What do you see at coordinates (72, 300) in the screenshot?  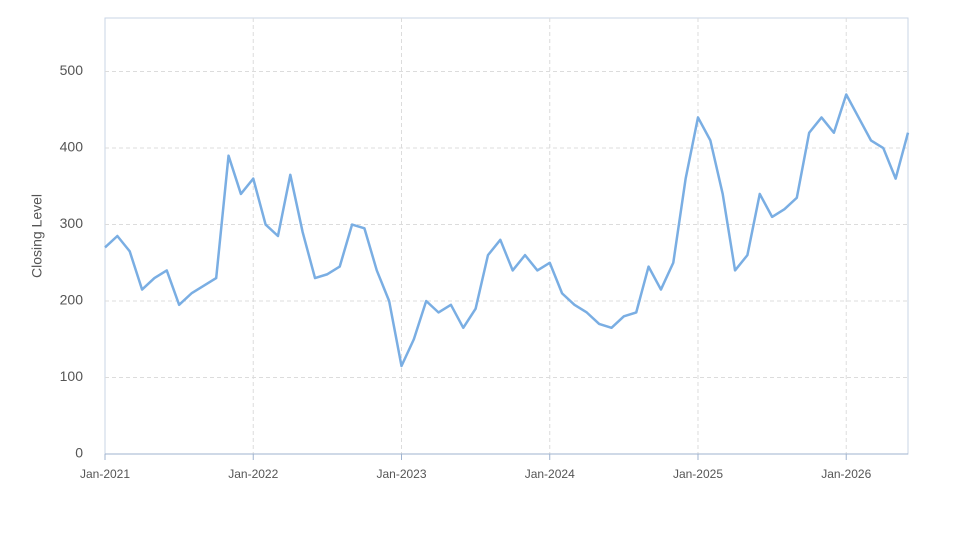 I see `y-tick-label: 200` at bounding box center [72, 300].